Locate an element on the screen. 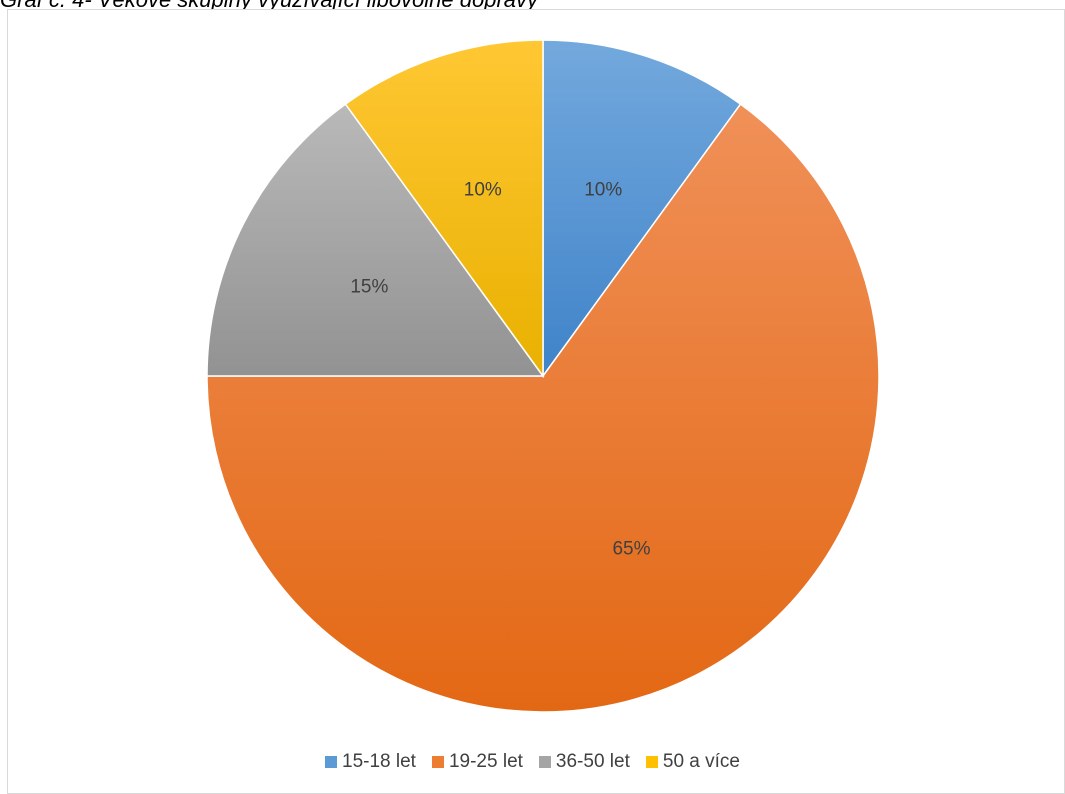 This screenshot has height=794, width=1065. legend-label: 15-18 let is located at coordinates (379, 761).